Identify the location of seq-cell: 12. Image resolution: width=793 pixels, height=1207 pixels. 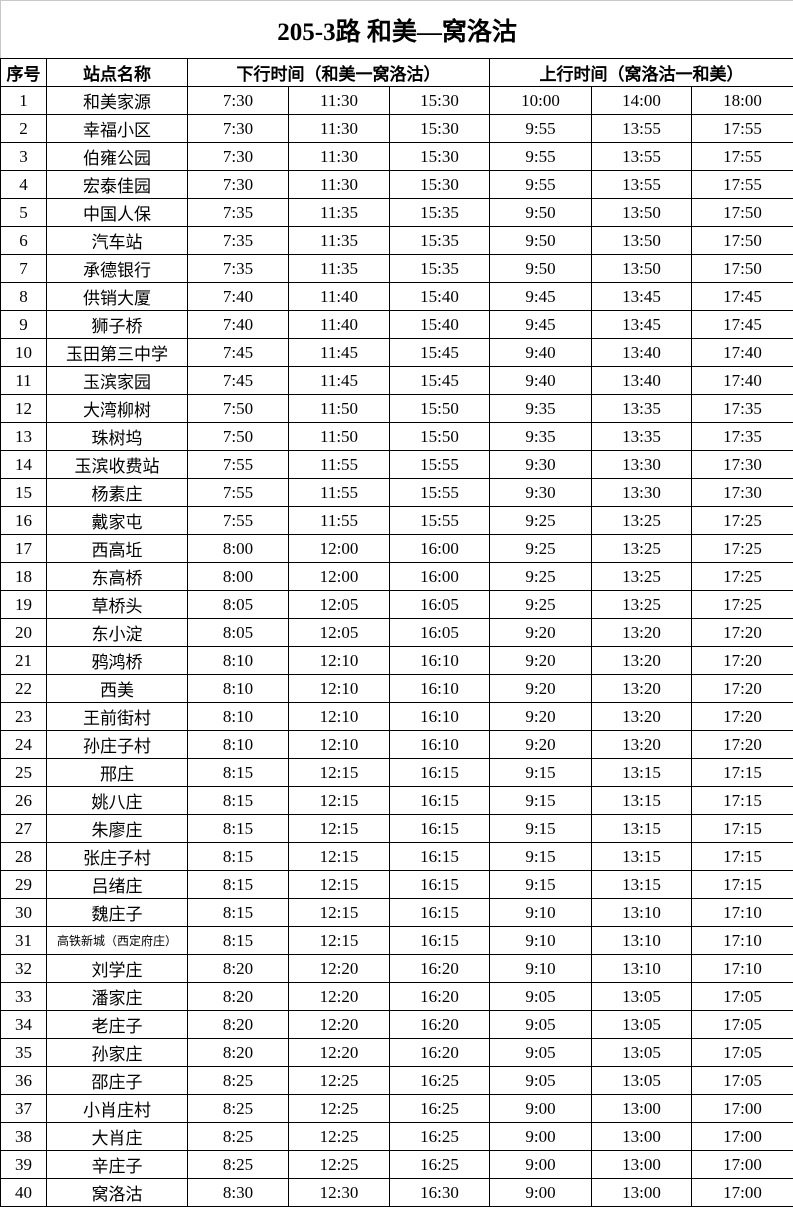
(24, 409).